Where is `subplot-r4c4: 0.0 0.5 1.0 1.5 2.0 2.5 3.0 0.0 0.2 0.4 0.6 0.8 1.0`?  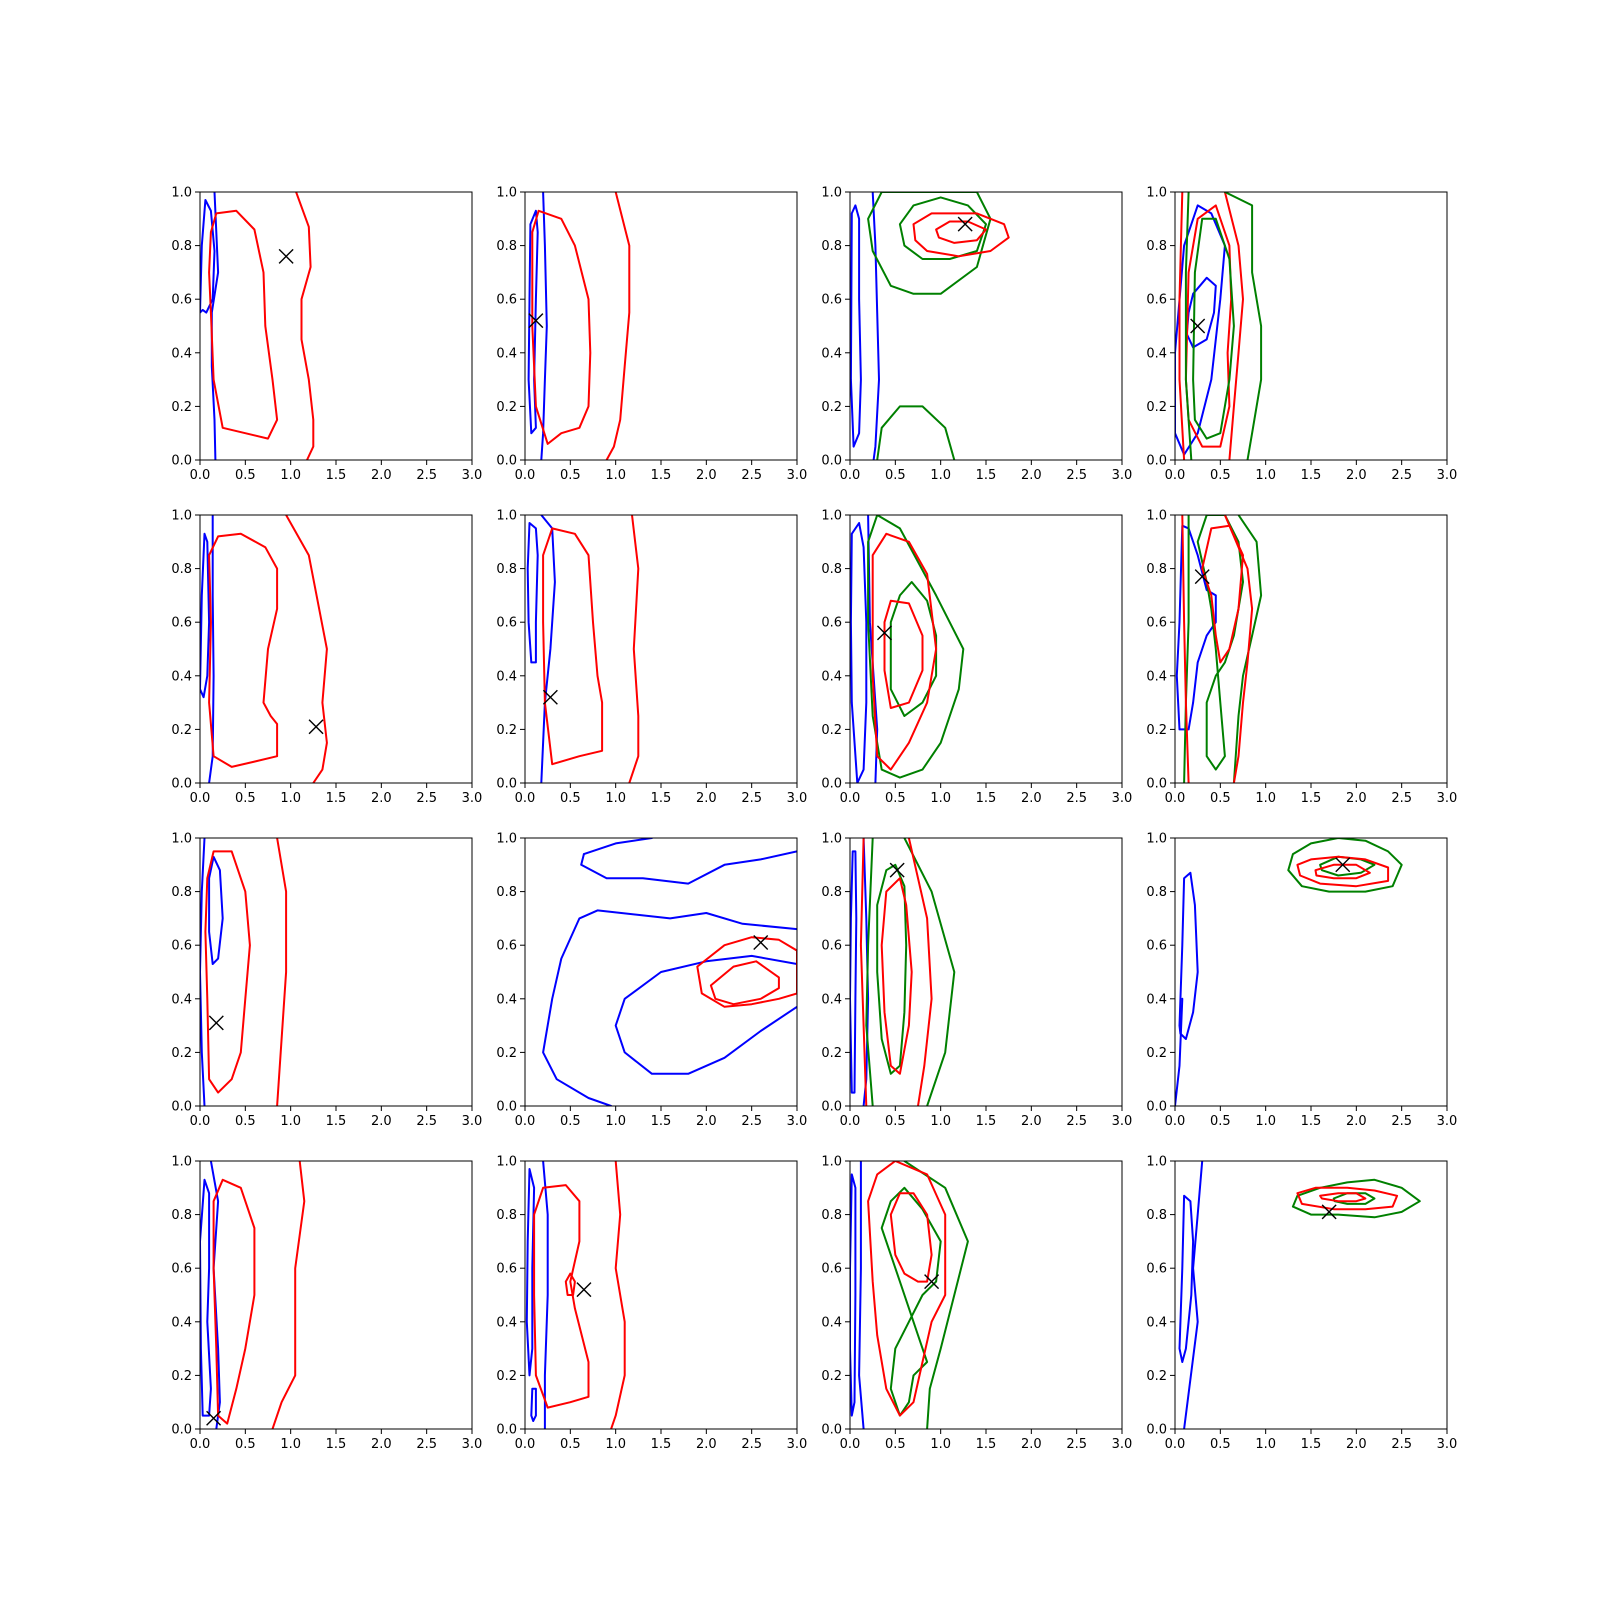
subplot-r4c4: 0.0 0.5 1.0 1.5 2.0 2.5 3.0 0.0 0.2 0.4 0.6 0.8 1.0 is located at coordinates (1301, 1304).